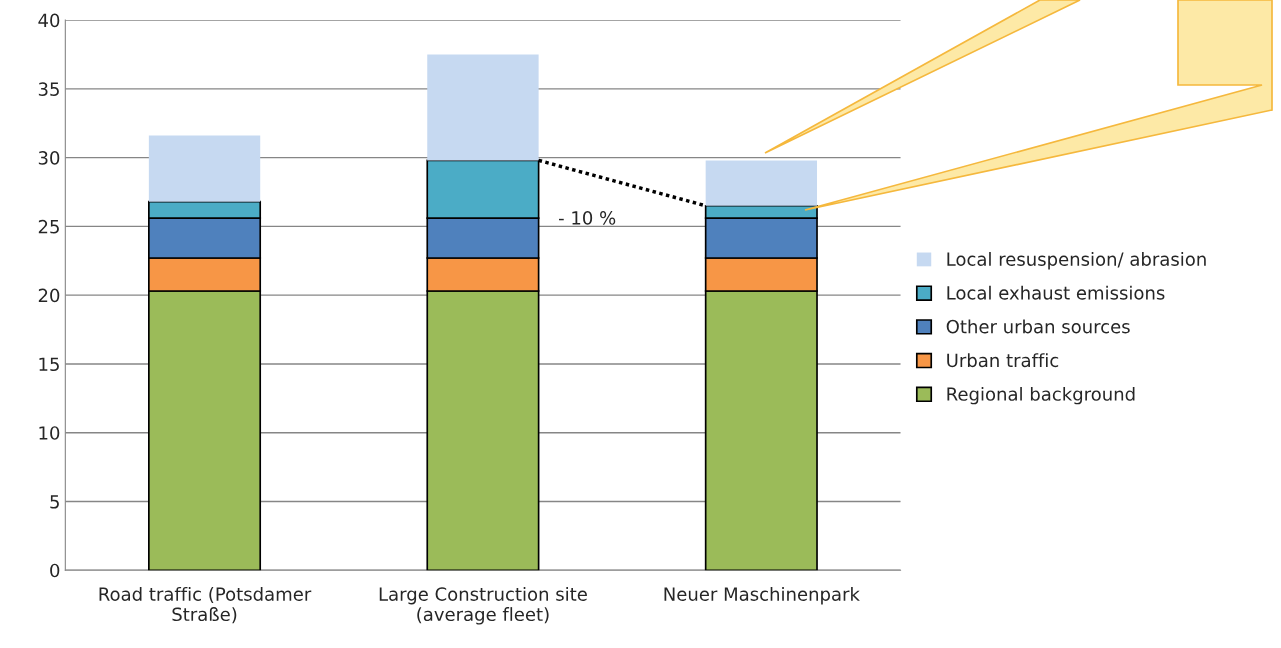  What do you see at coordinates (1038, 326) in the screenshot?
I see `legend-label: Other urban sources` at bounding box center [1038, 326].